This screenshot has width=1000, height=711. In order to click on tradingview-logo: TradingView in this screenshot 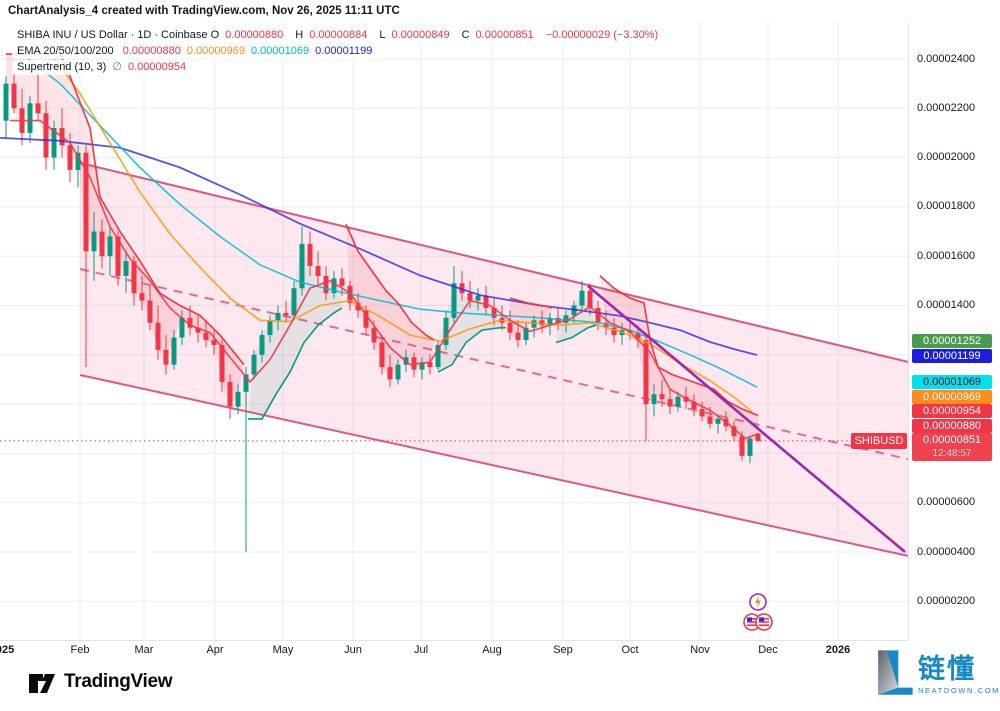, I will do `click(100, 682)`.